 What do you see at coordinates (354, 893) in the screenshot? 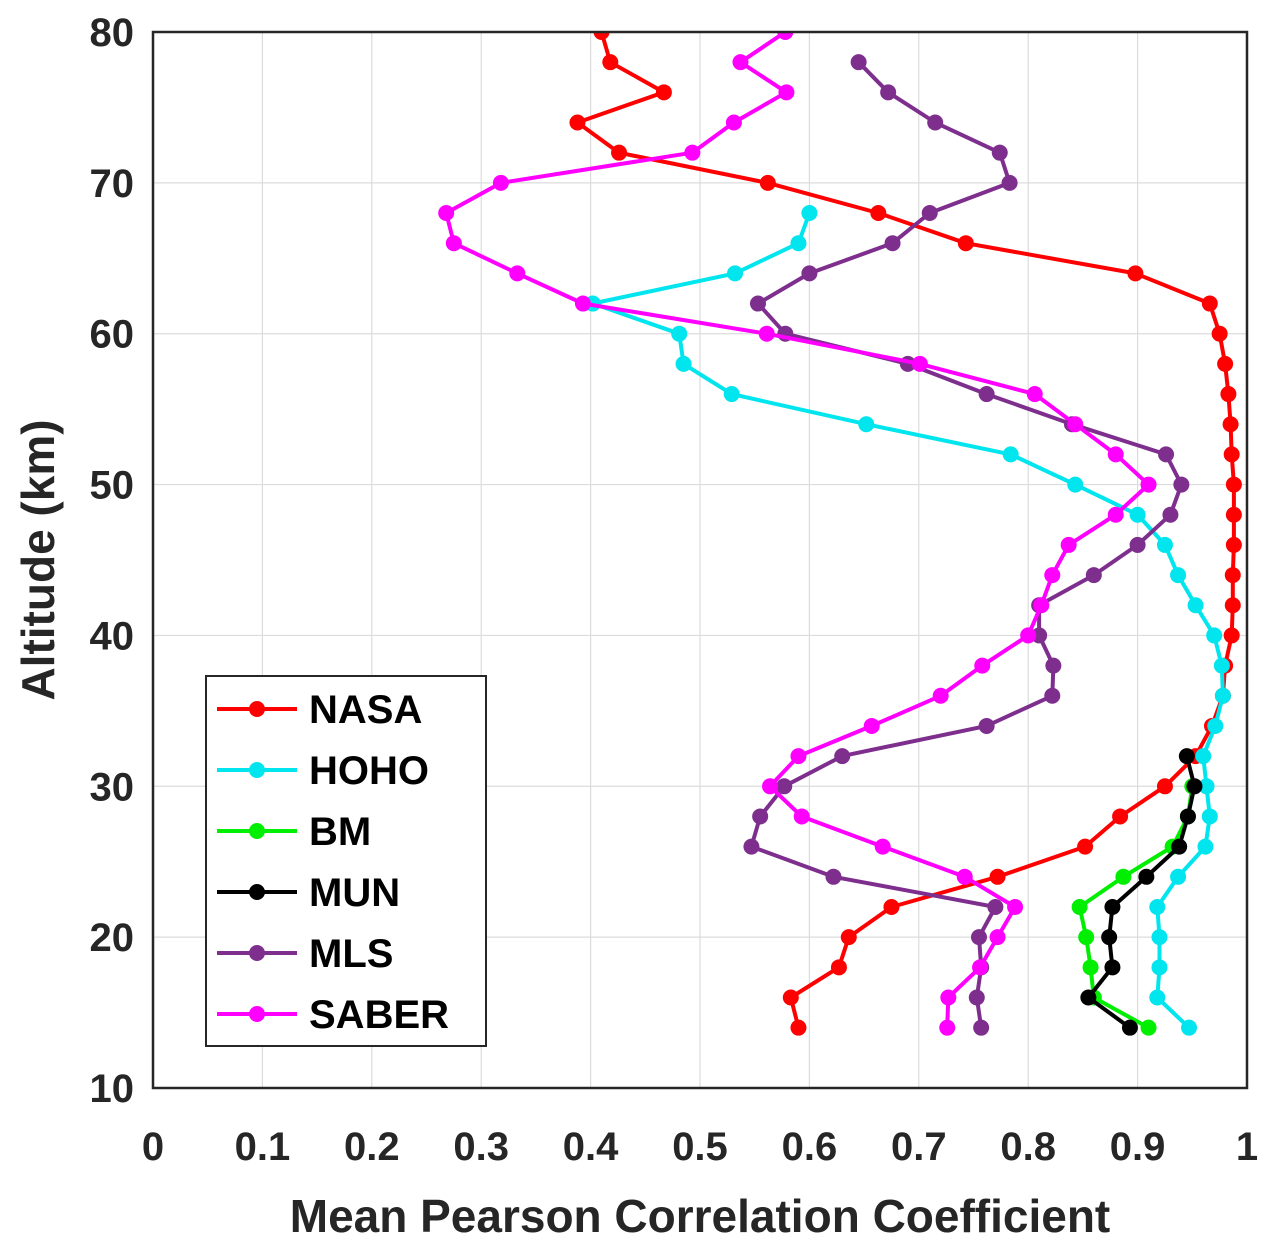
I see `legend-label-mun: MUN` at bounding box center [354, 893].